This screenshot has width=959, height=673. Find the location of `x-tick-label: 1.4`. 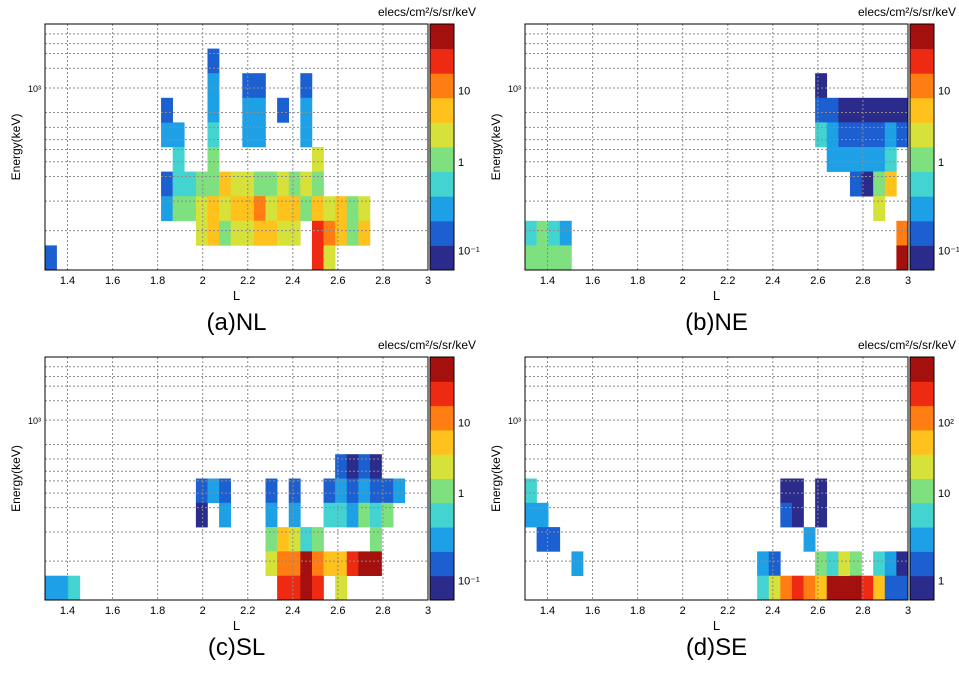

x-tick-label: 1.4 is located at coordinates (547, 281).